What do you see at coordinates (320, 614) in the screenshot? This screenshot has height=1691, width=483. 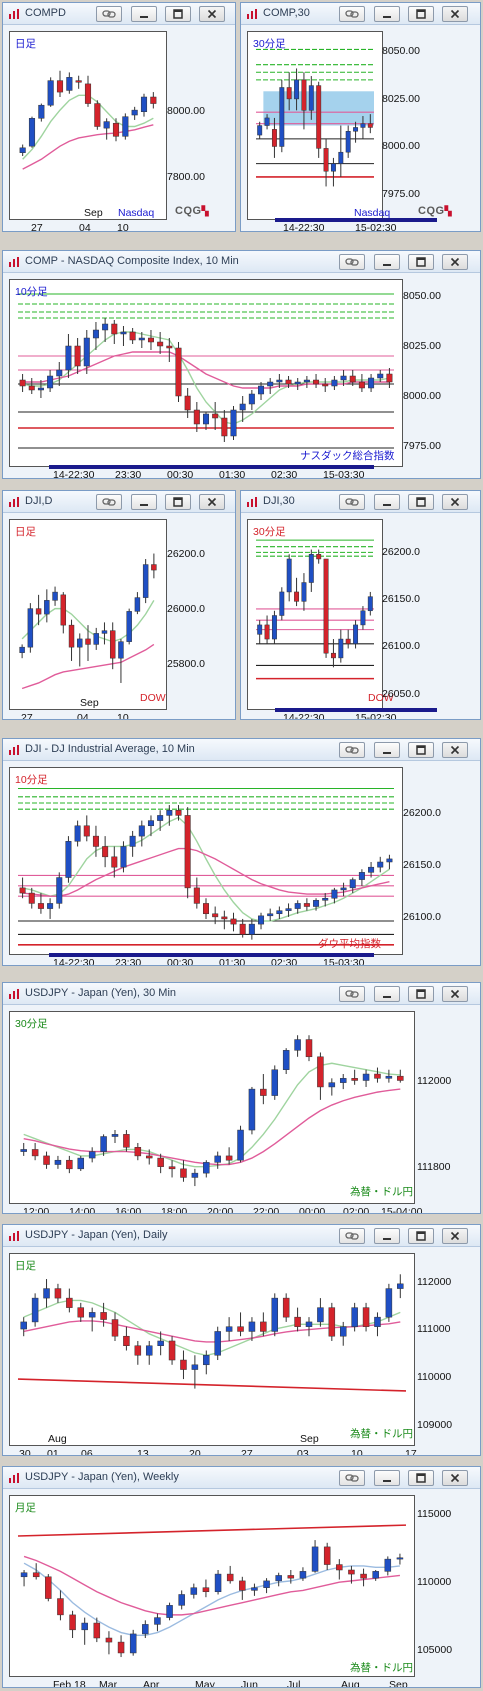 I see `chart-area: 30分足 DOW` at bounding box center [320, 614].